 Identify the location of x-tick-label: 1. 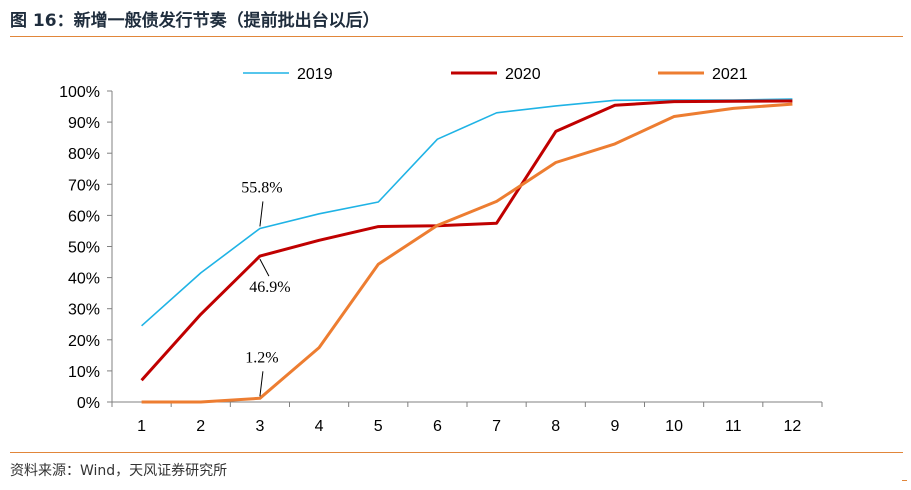
(141, 426).